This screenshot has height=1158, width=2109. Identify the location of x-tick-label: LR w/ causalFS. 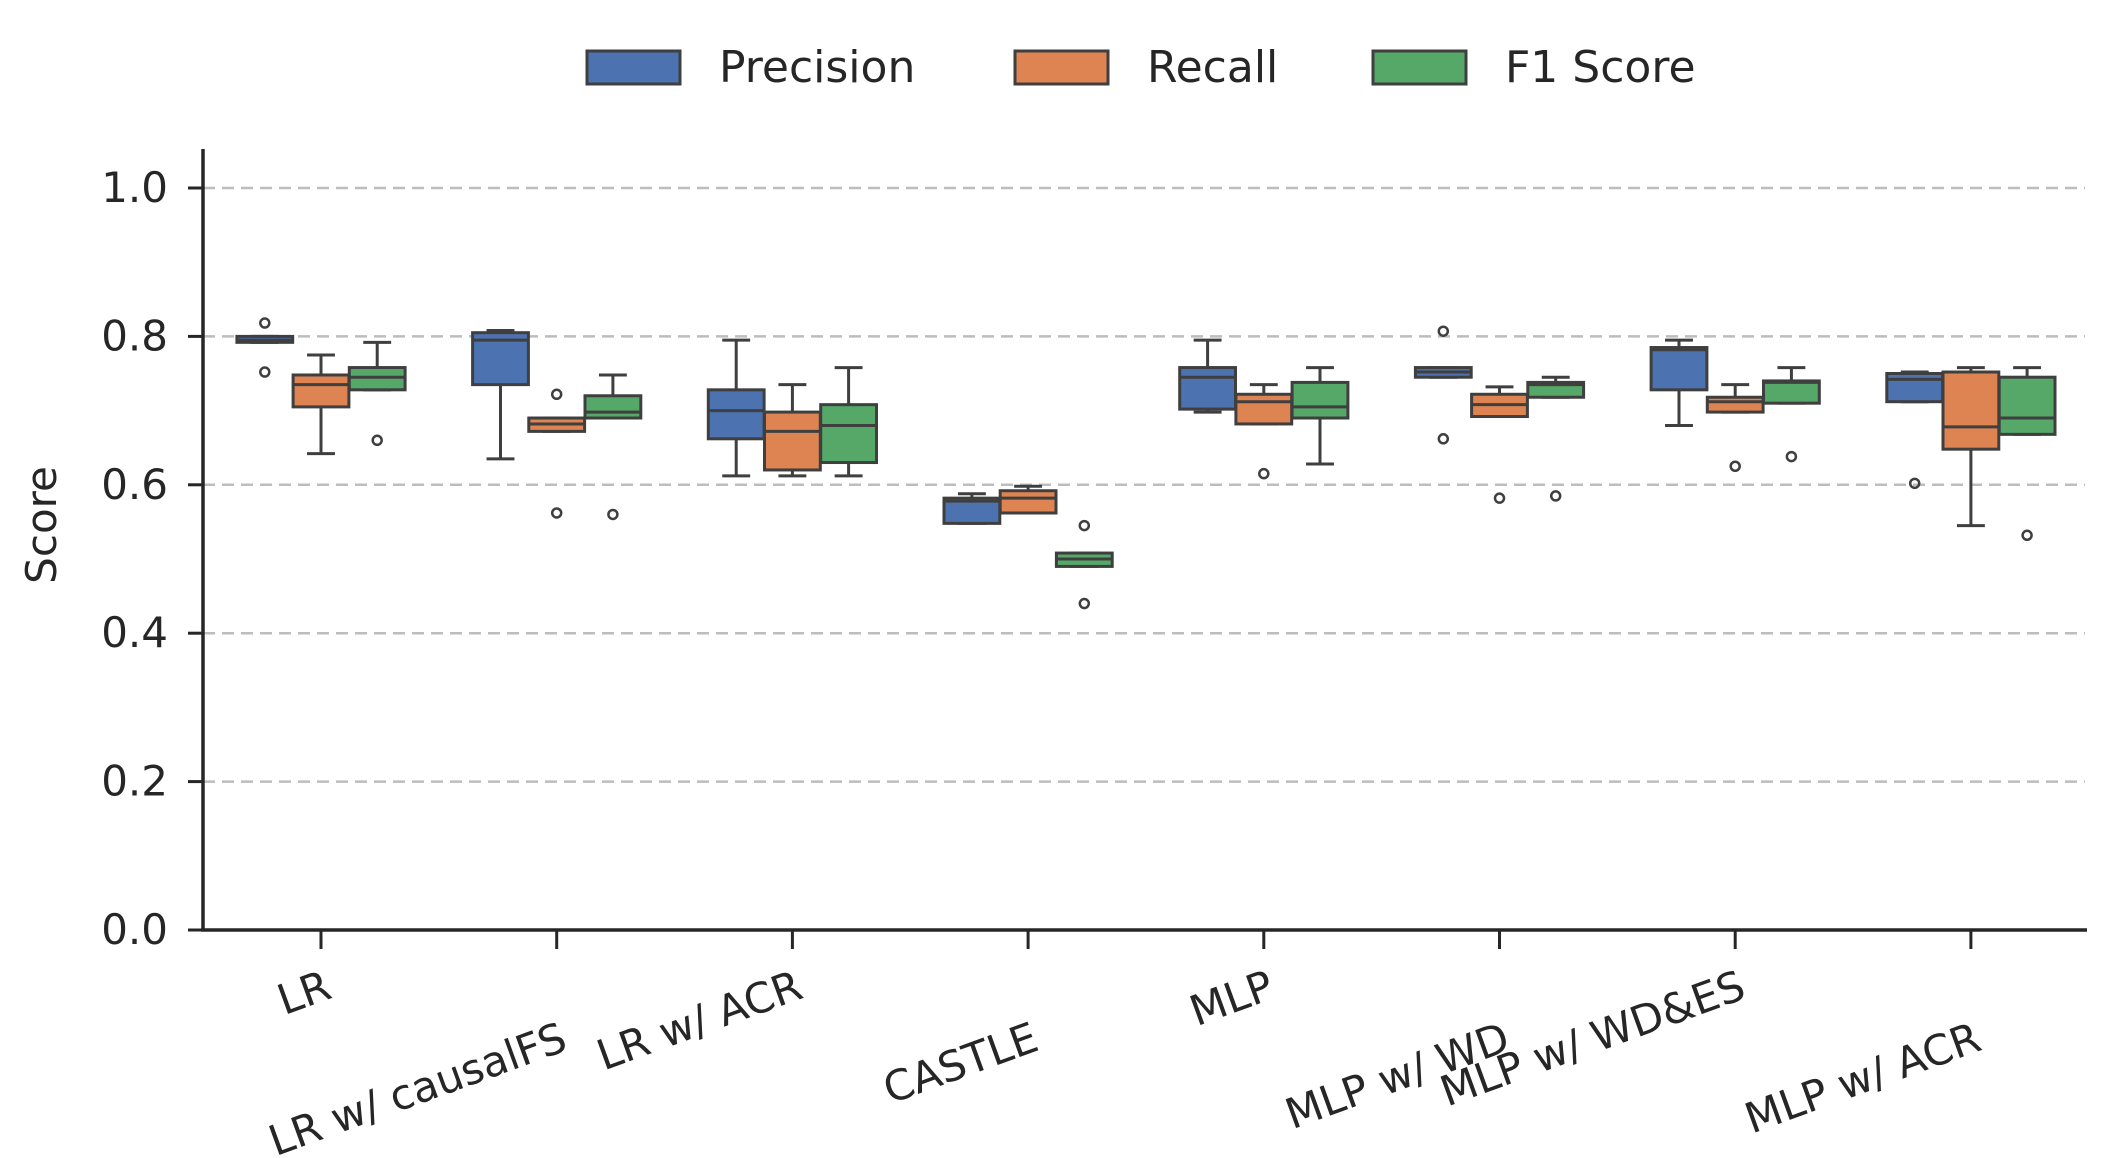
(417, 1085).